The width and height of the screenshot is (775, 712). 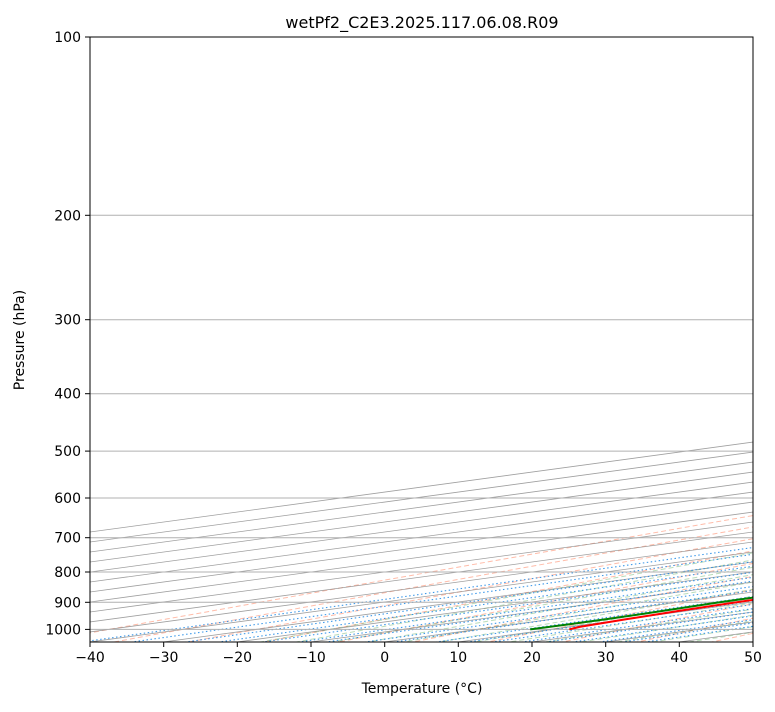 What do you see at coordinates (67, 573) in the screenshot?
I see `y-tick-label: 800` at bounding box center [67, 573].